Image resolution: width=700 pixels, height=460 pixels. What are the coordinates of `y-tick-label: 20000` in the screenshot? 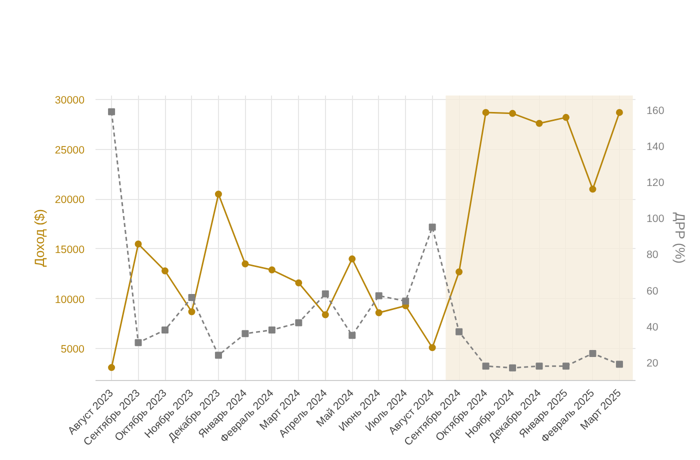 It's located at (69, 200).